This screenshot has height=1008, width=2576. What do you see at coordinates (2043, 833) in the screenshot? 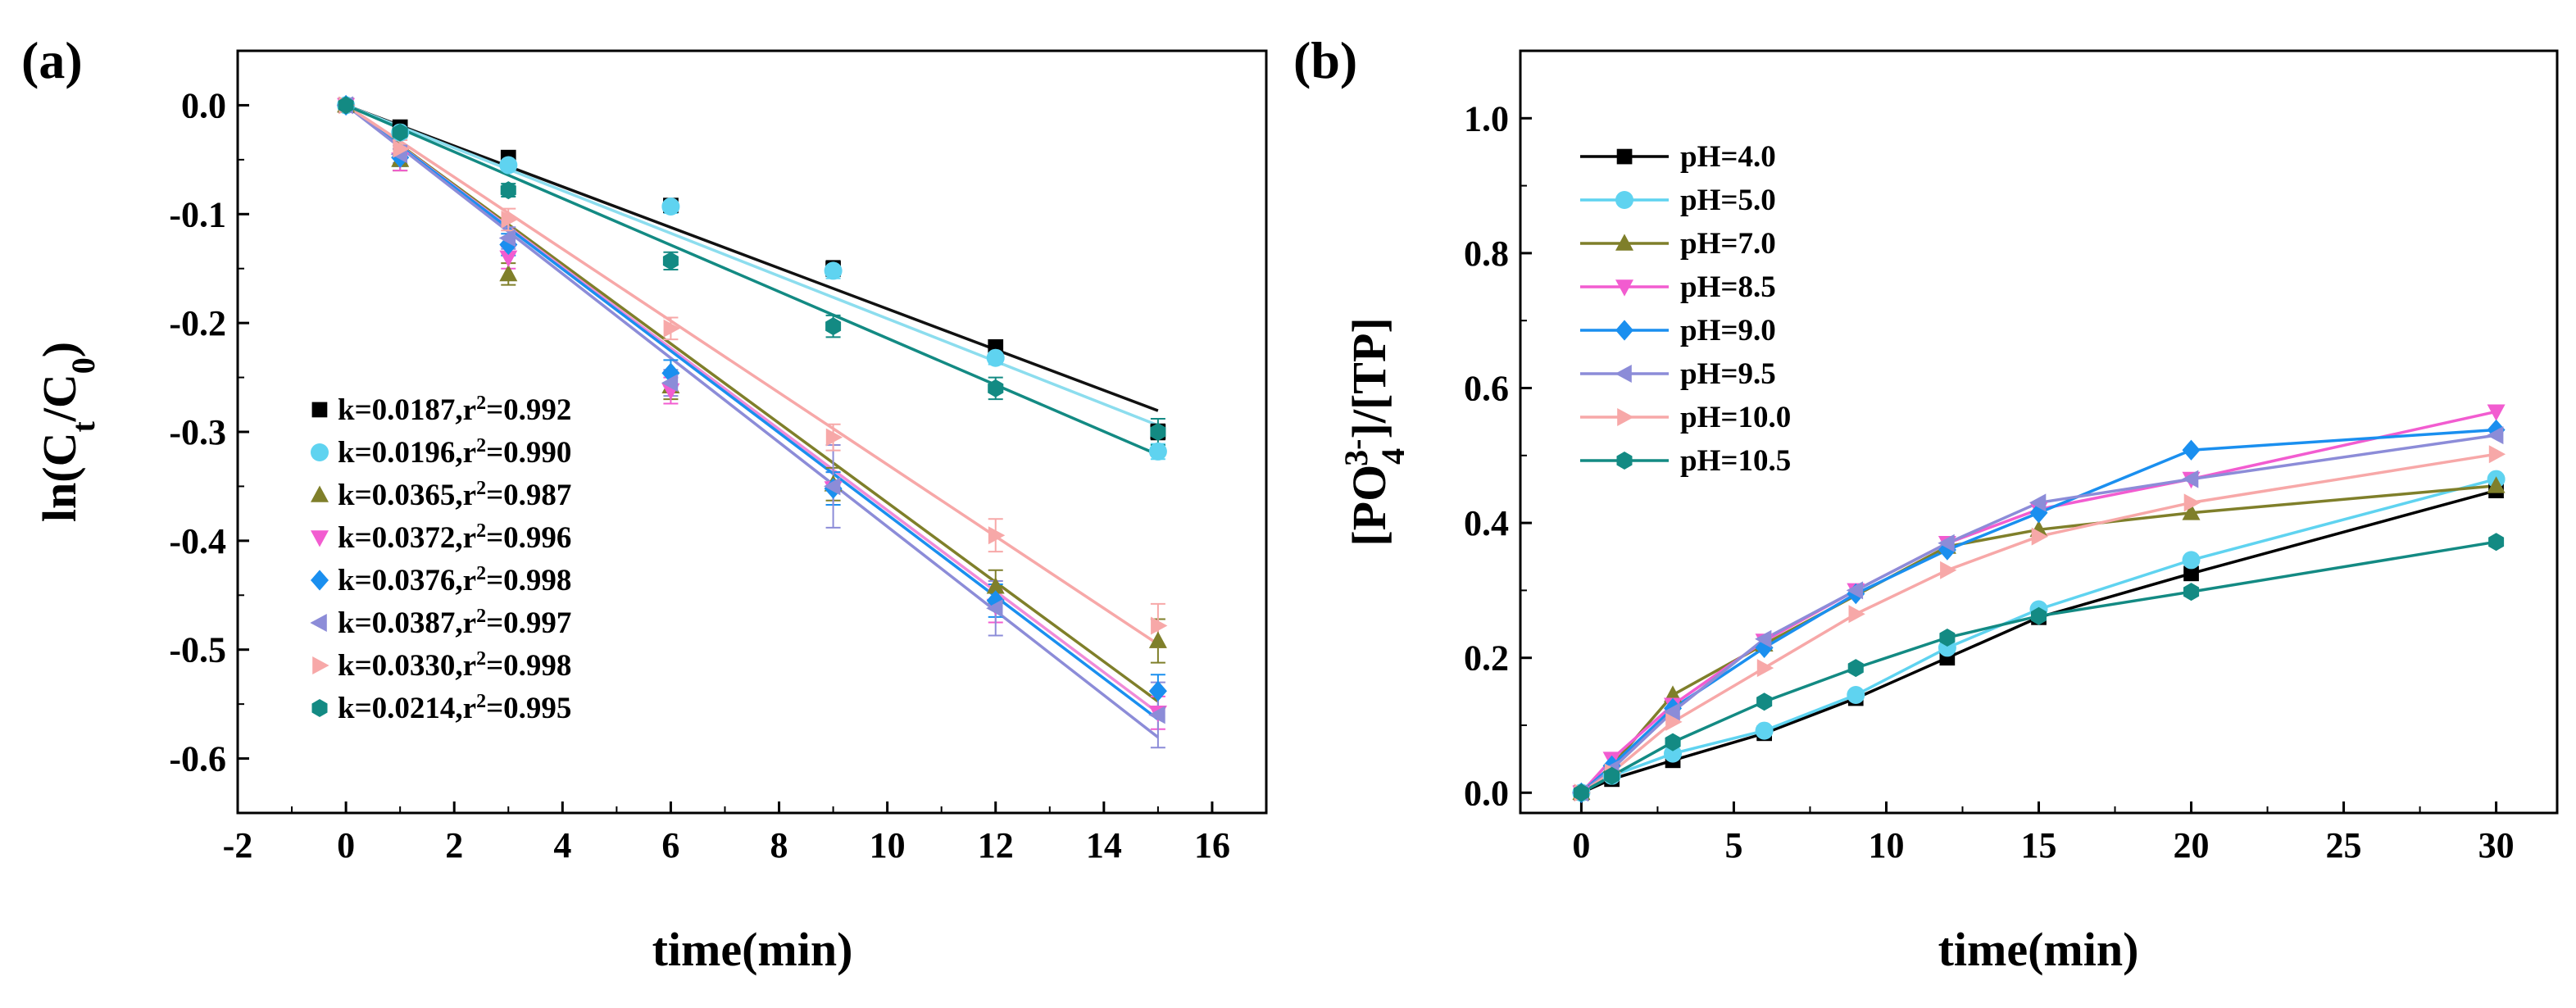
I see `x-axis-b: 0 5 10 15 20 25 30` at bounding box center [2043, 833].